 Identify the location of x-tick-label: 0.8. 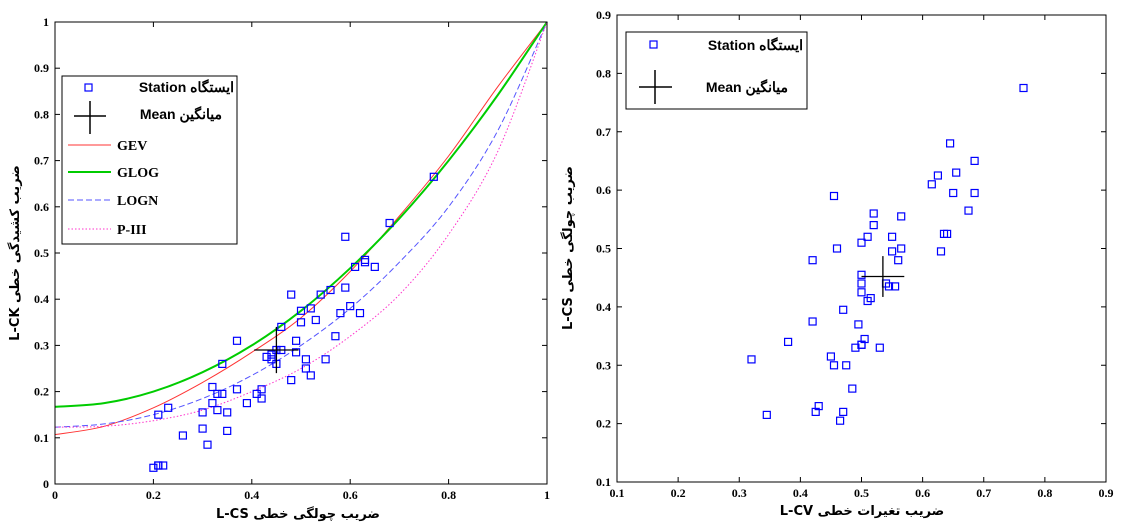
(1044, 493).